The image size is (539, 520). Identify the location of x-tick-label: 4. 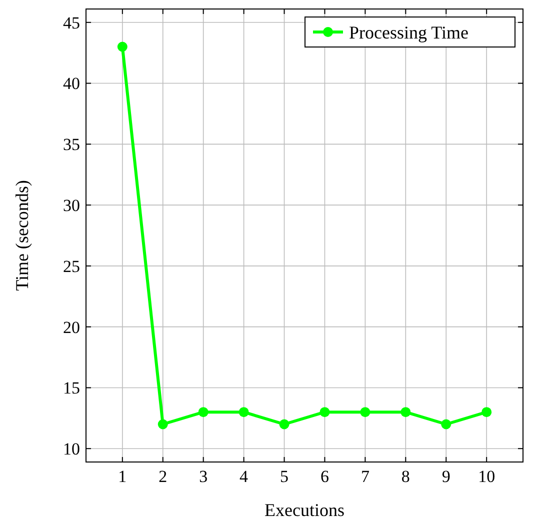
(244, 476).